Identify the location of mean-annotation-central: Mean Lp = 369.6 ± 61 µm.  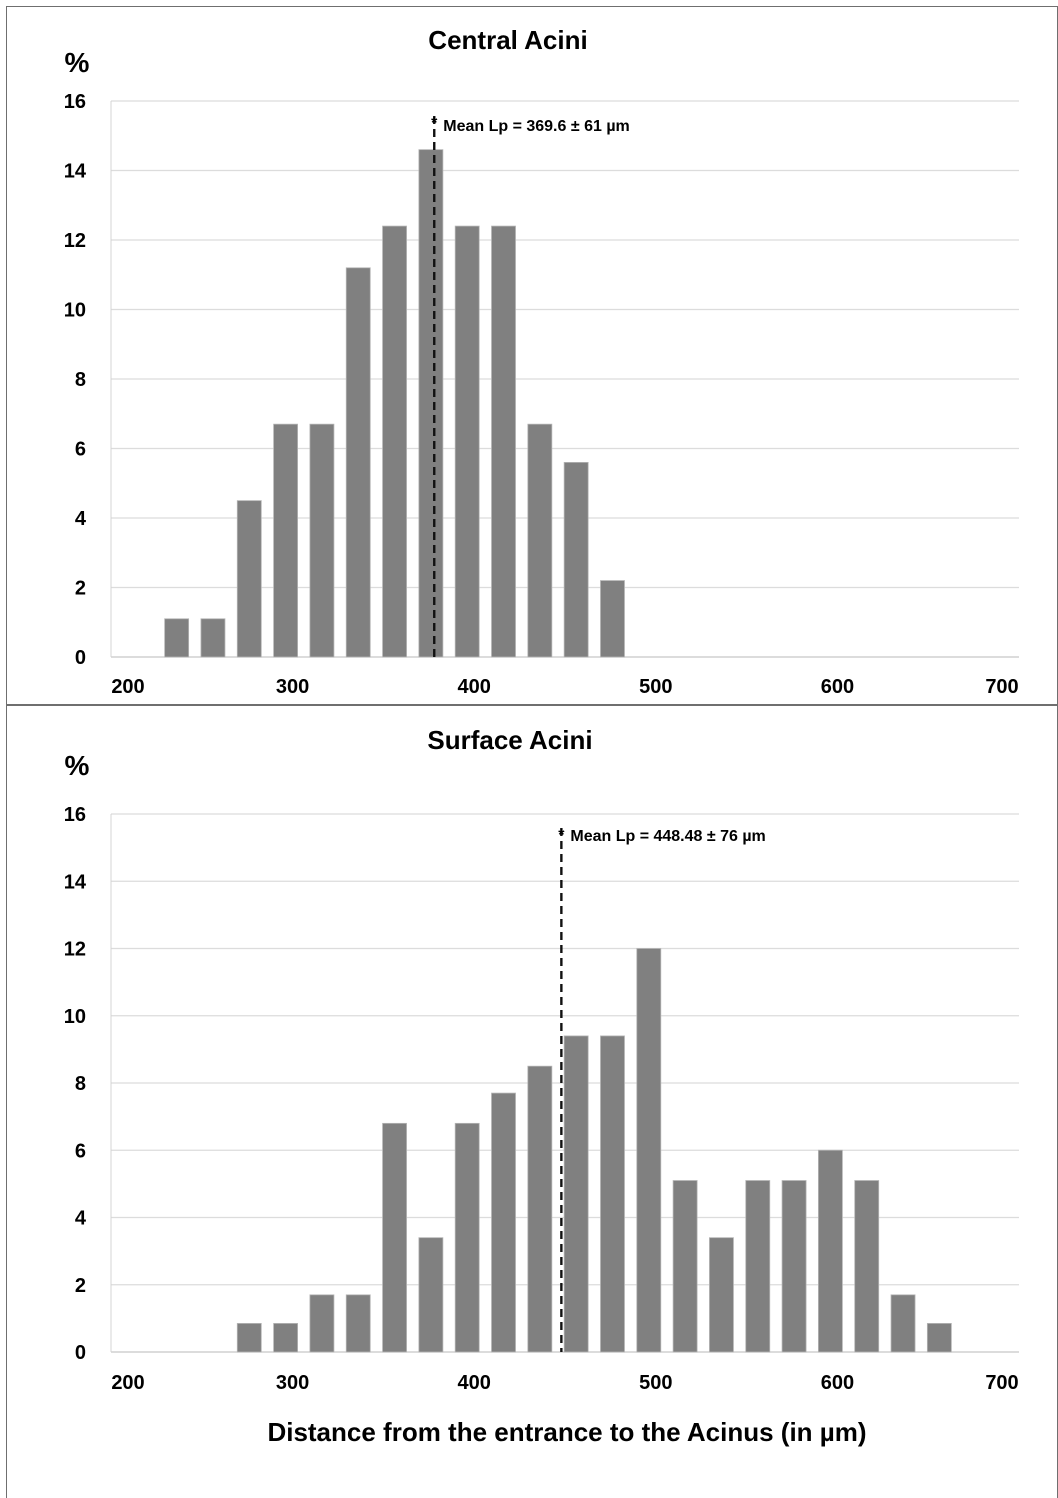
(536, 126).